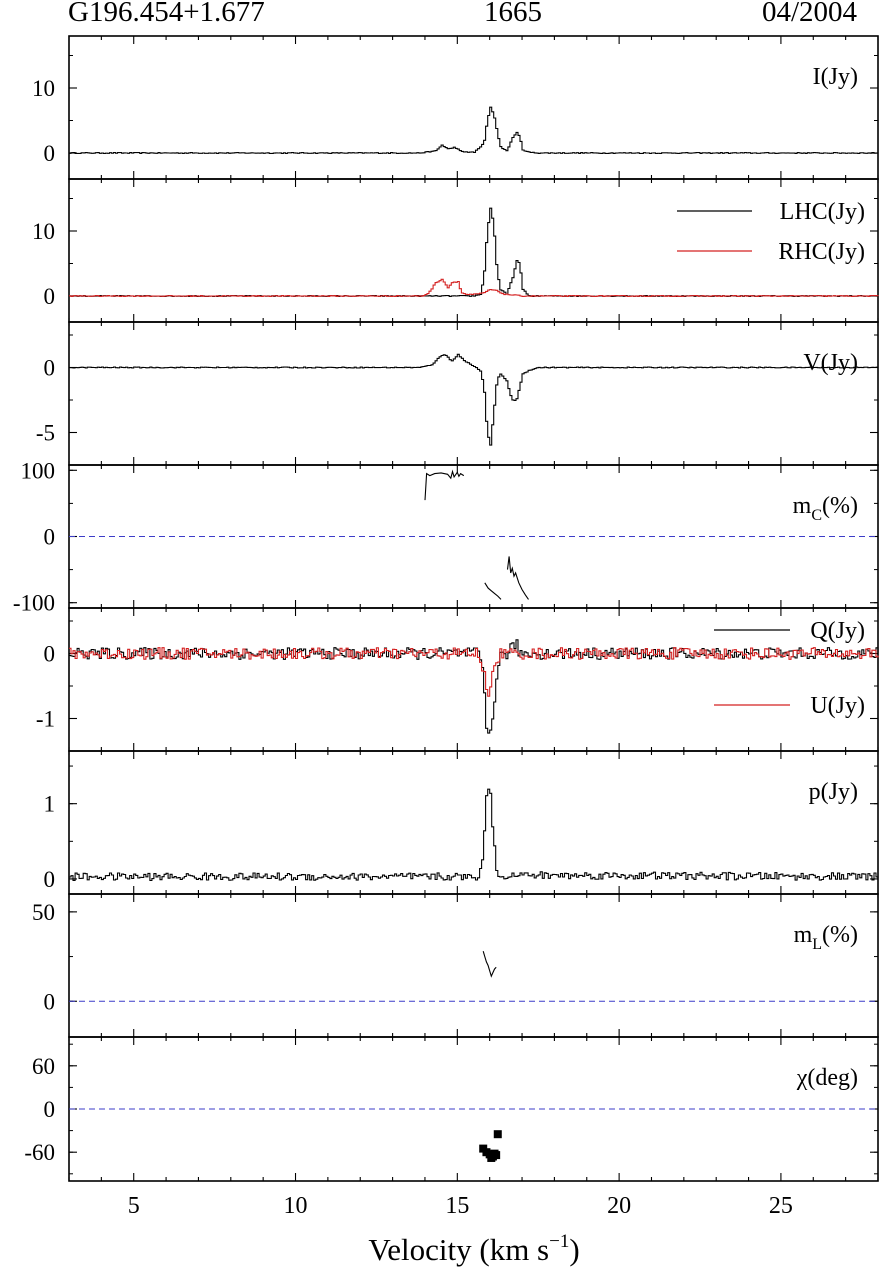 The width and height of the screenshot is (881, 1268). Describe the element at coordinates (825, 508) in the screenshot. I see `panel-label-mc: mC(%)` at that location.